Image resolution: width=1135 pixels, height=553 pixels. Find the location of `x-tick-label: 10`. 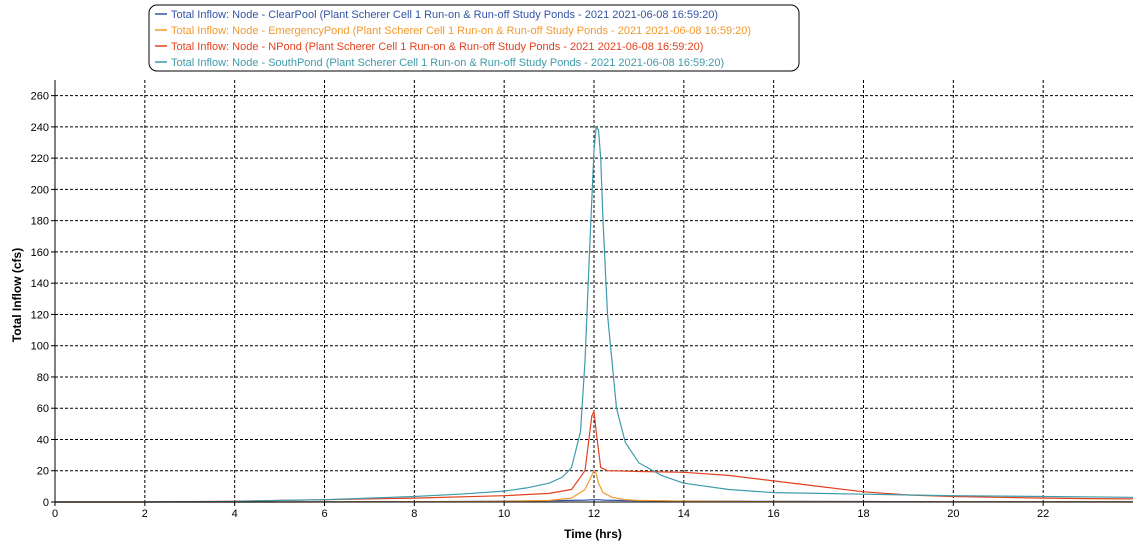

x-tick-label: 10 is located at coordinates (504, 514).